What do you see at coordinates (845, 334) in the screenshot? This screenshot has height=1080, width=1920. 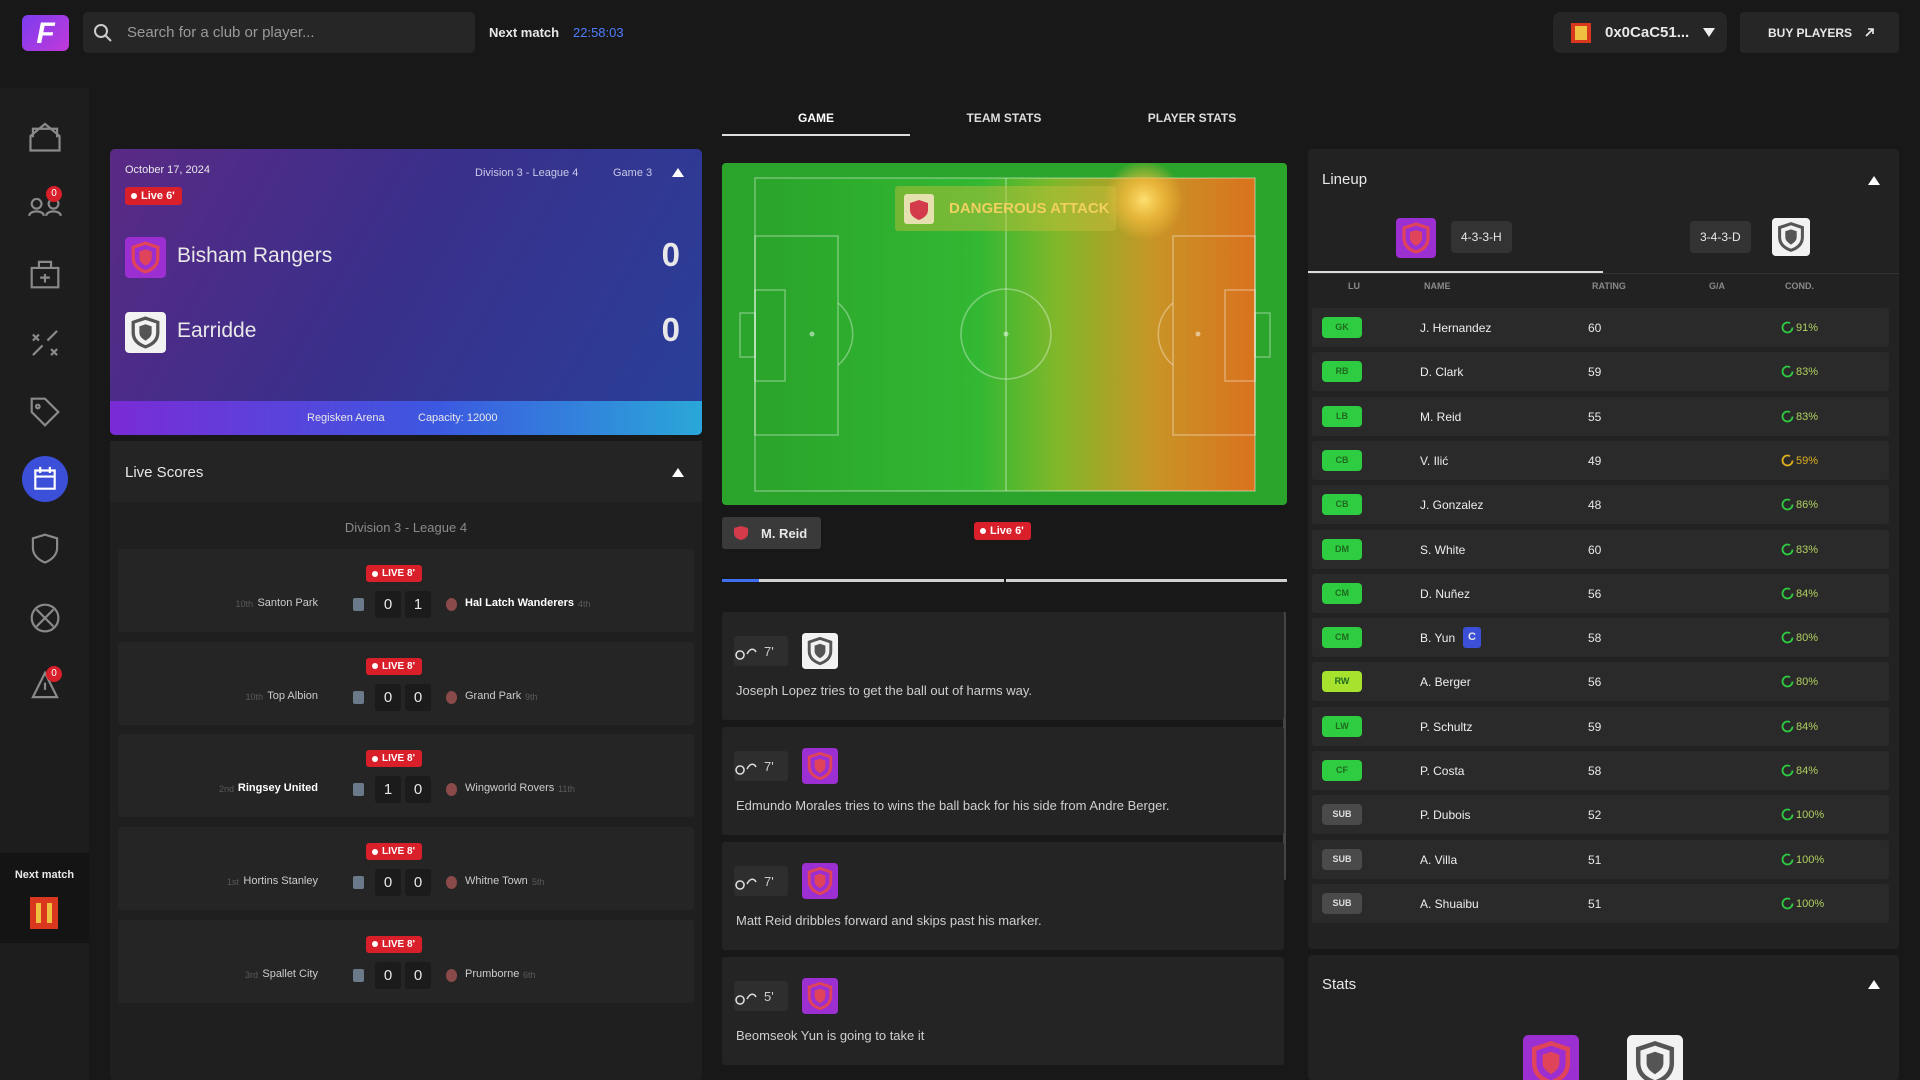 I see `penalty-arc-left` at bounding box center [845, 334].